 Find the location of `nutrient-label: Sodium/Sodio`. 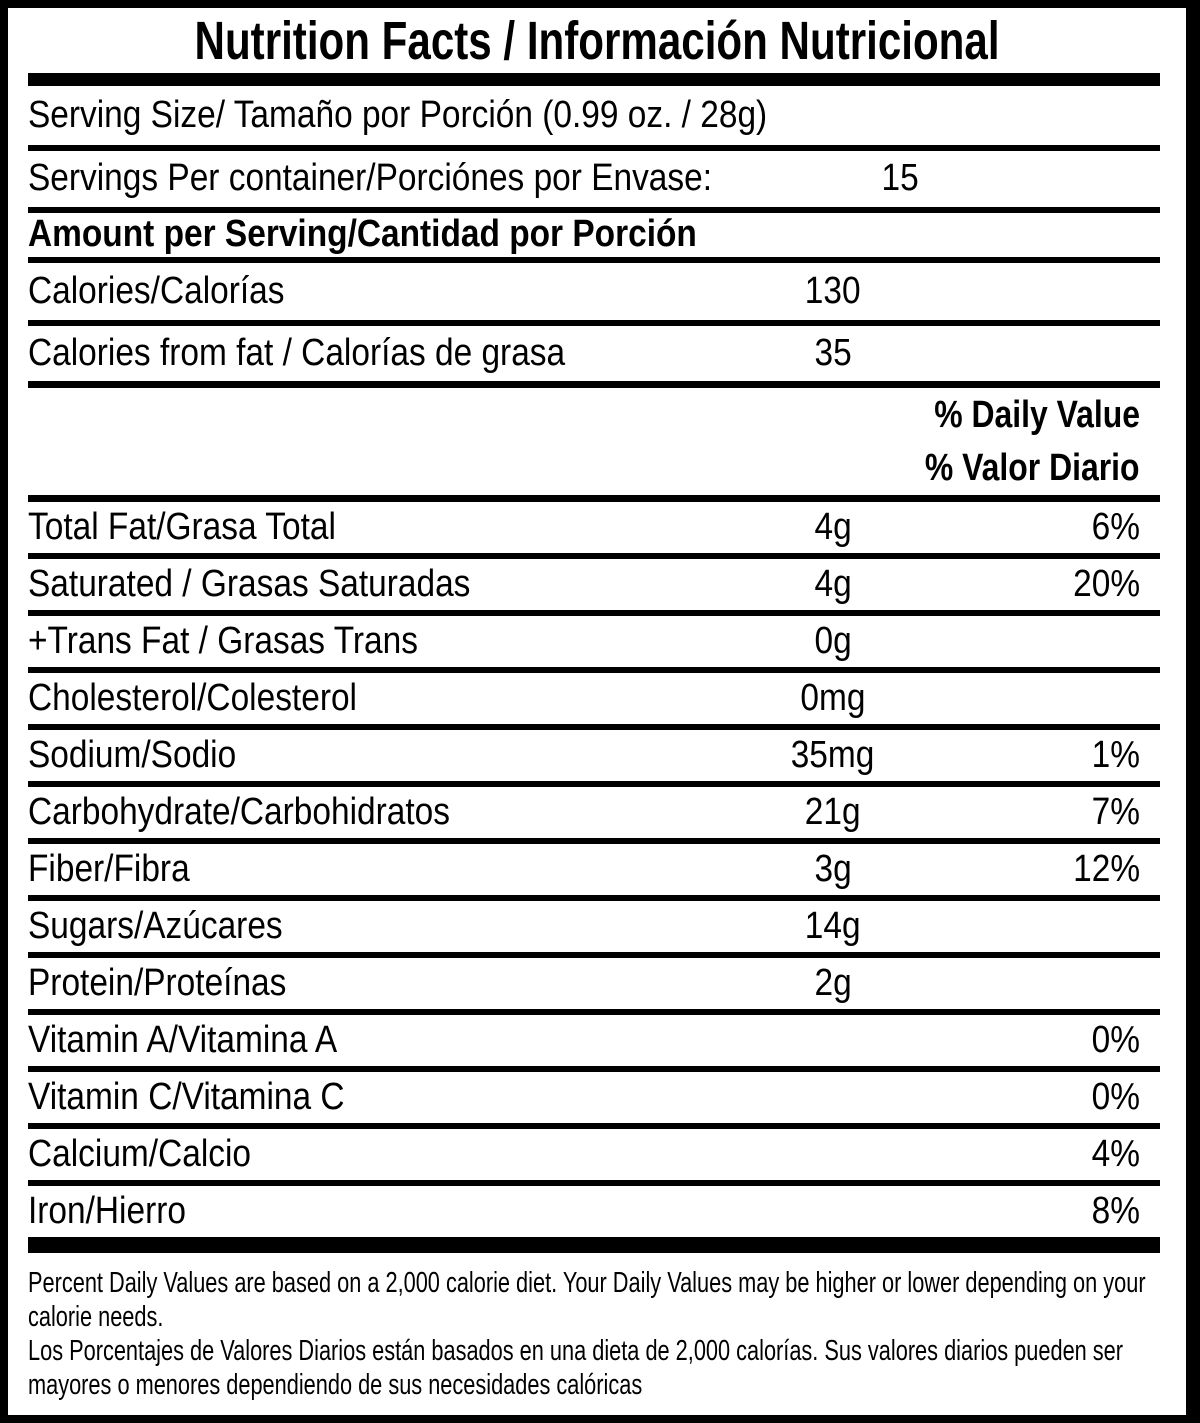

nutrient-label: Sodium/Sodio is located at coordinates (132, 754).